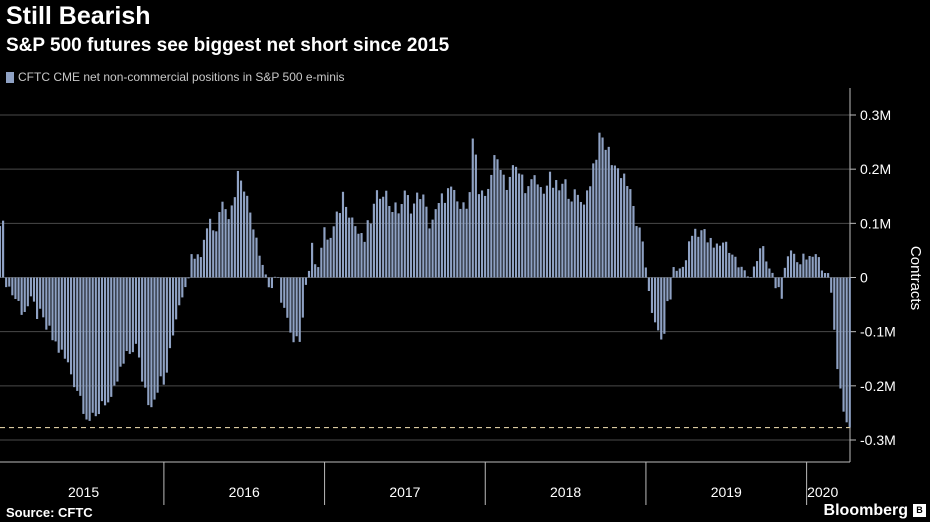 Image resolution: width=930 pixels, height=522 pixels. Describe the element at coordinates (822, 492) in the screenshot. I see `x-tick-label: 2020` at that location.